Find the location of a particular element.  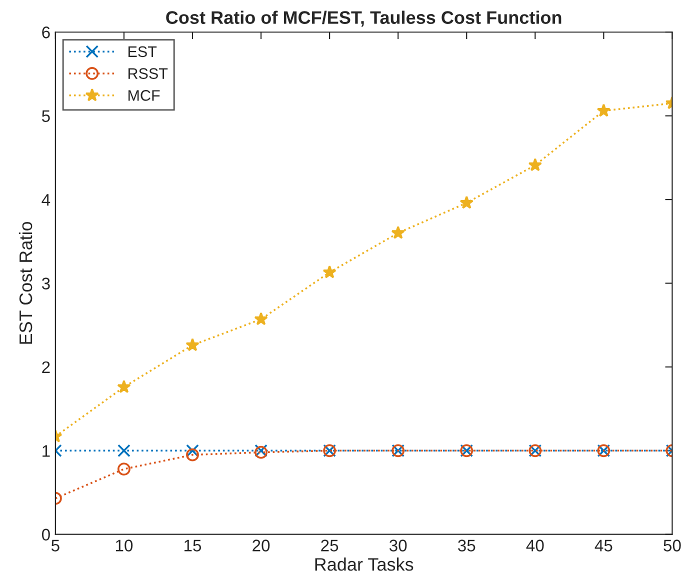

x-tick-label: 50 is located at coordinates (672, 546).